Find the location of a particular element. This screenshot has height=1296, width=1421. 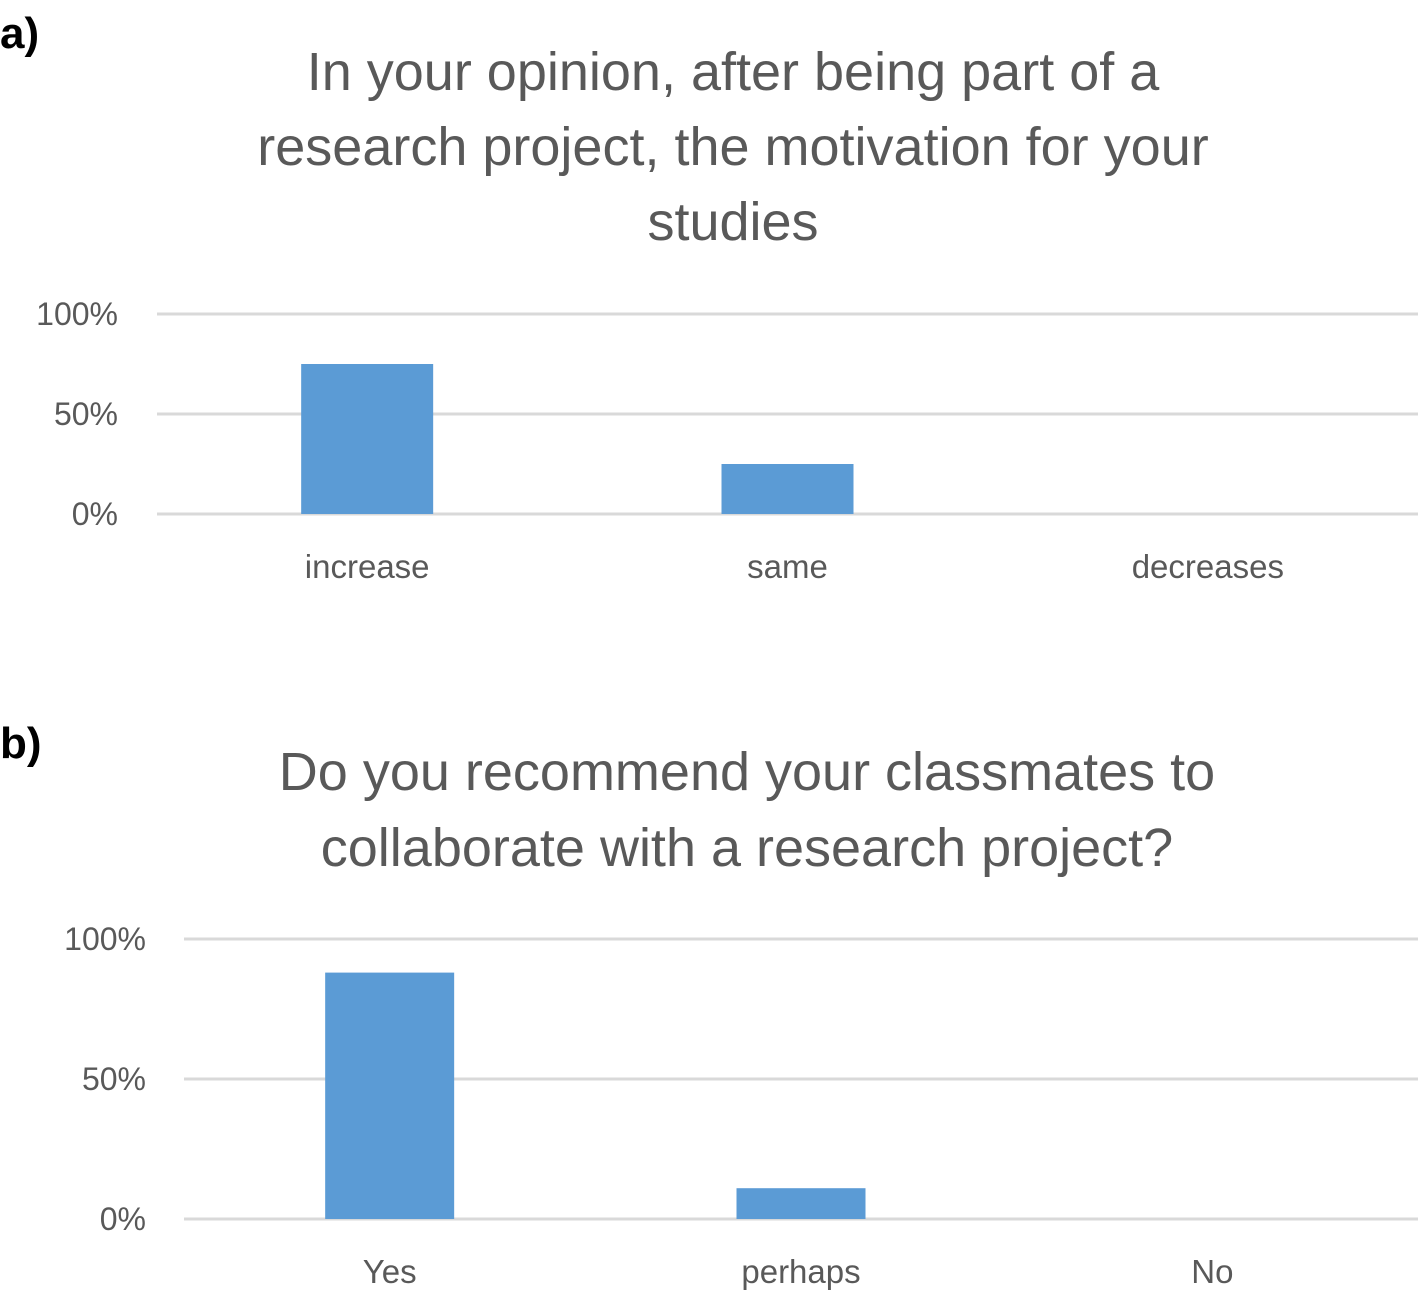

chart-a-title-line-3: studies is located at coordinates (732, 222).